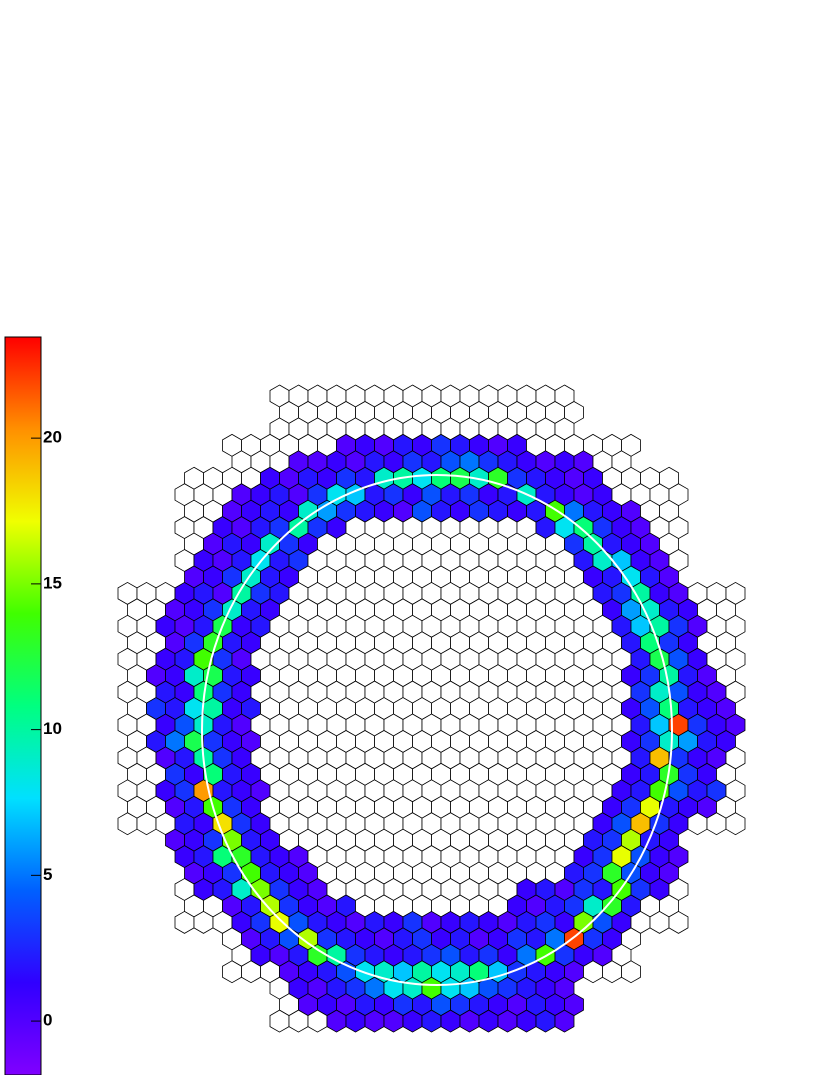  What do you see at coordinates (23, 705) in the screenshot?
I see `color-scale` at bounding box center [23, 705].